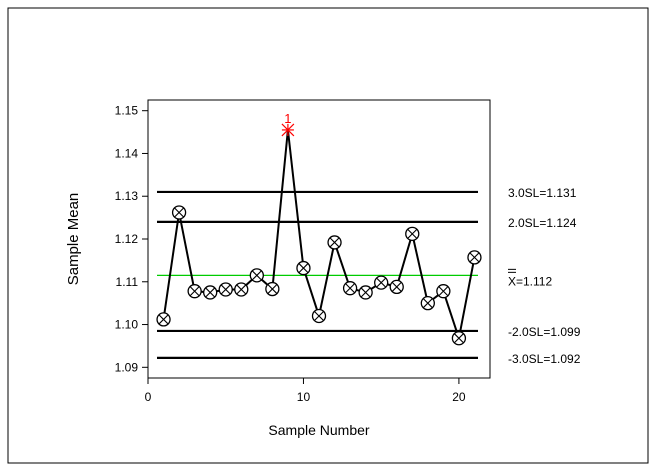 This screenshot has height=470, width=656. What do you see at coordinates (459, 397) in the screenshot?
I see `x-tick-label: 20` at bounding box center [459, 397].